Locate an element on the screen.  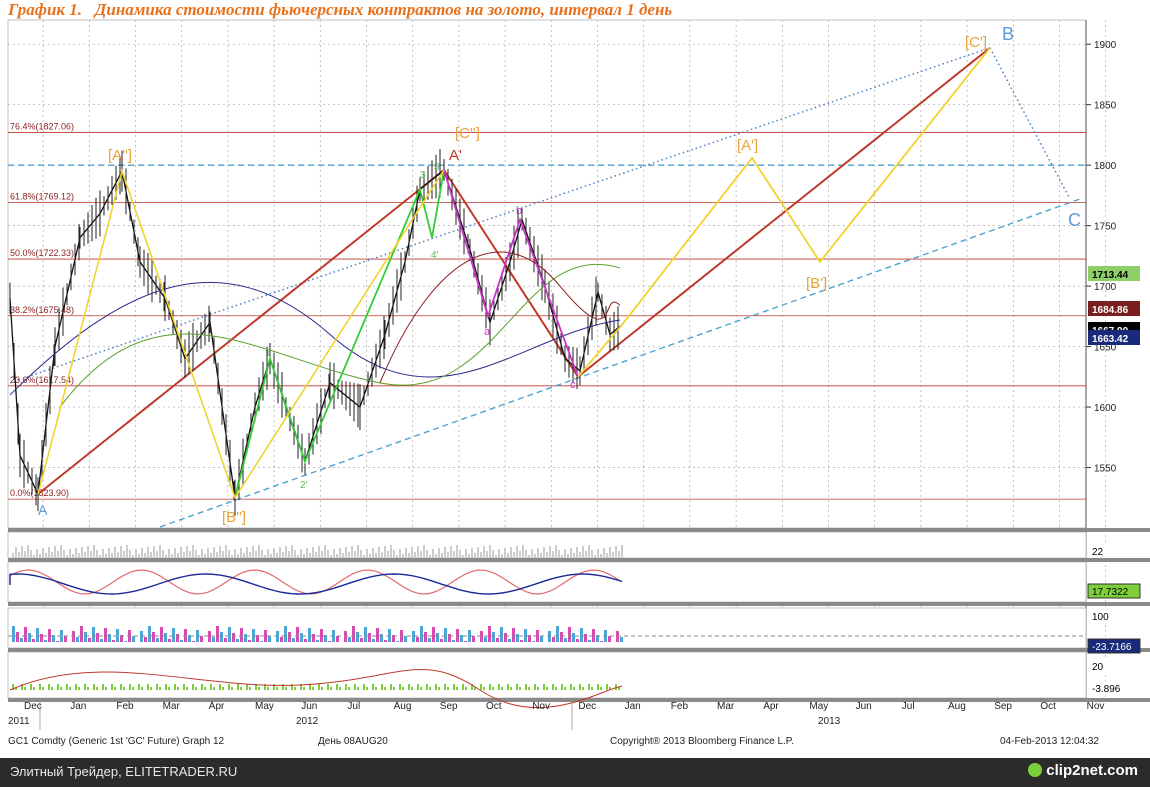
month-tick-label: Aug is located at coordinates (403, 706).